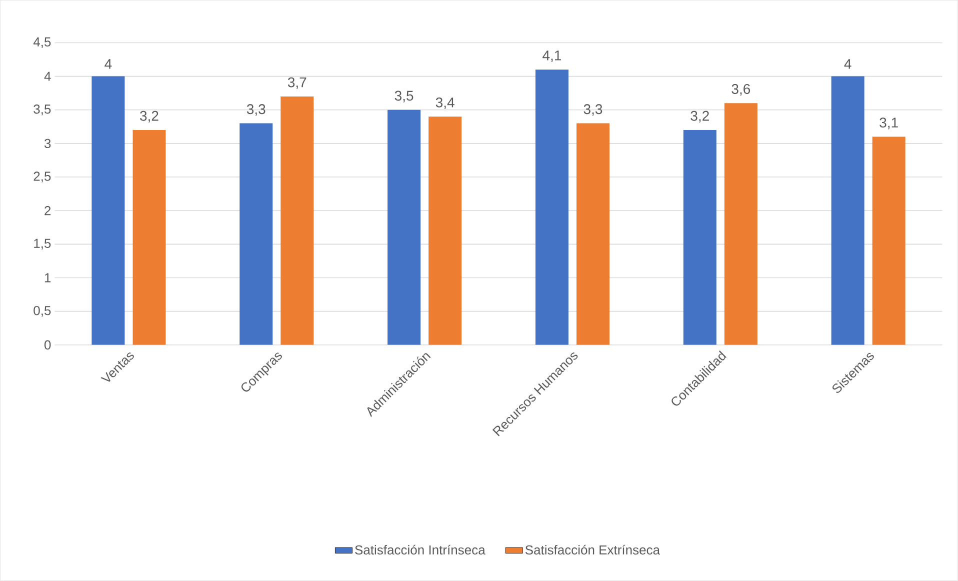  Describe the element at coordinates (592, 549) in the screenshot. I see `legend-label: Satisfacción Extrínseca` at that location.